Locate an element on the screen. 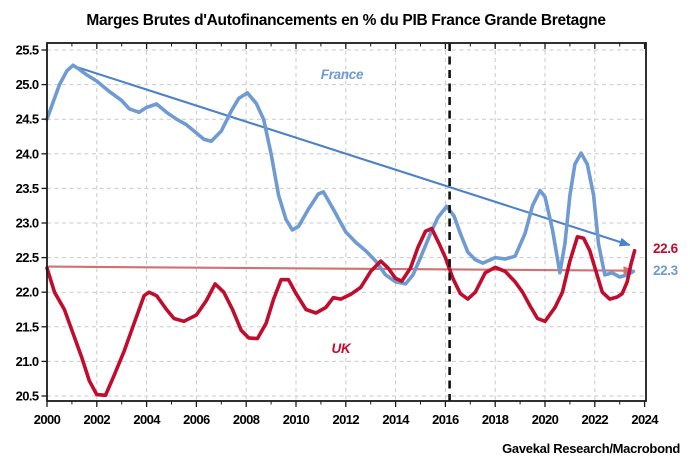 The image size is (690, 470). x-tick-label: 2006 is located at coordinates (196, 419).